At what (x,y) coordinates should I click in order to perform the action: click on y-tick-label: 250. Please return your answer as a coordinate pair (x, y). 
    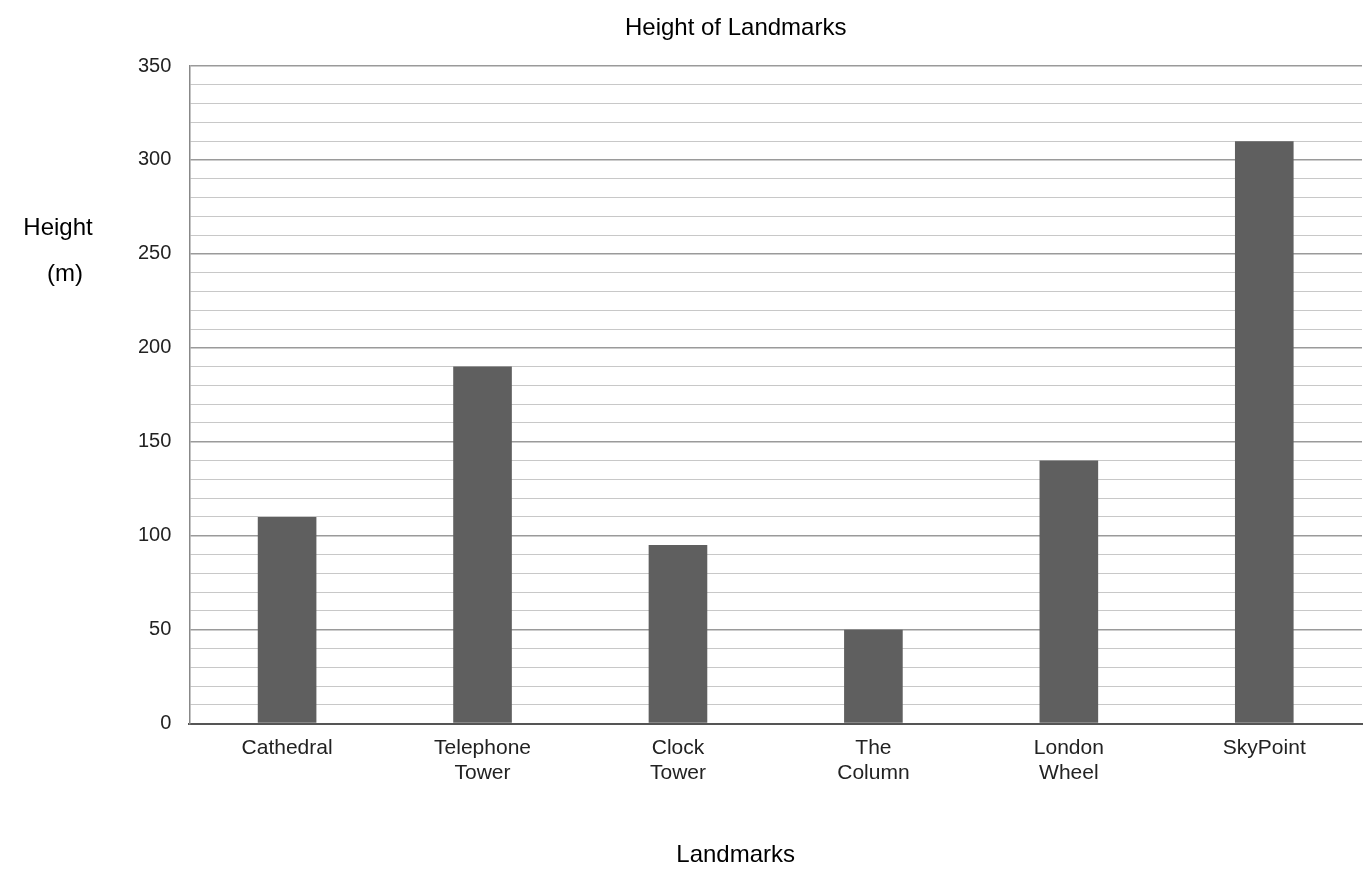
    Looking at the image, I should click on (154, 252).